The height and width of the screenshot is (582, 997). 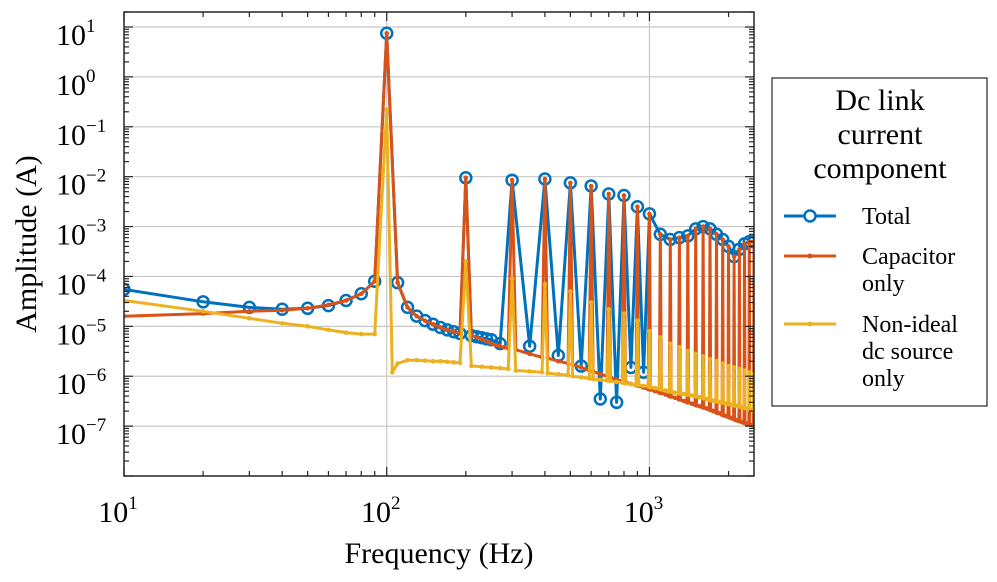 I want to click on y-tick-label: 10⁻⁵, so click(x=81, y=333).